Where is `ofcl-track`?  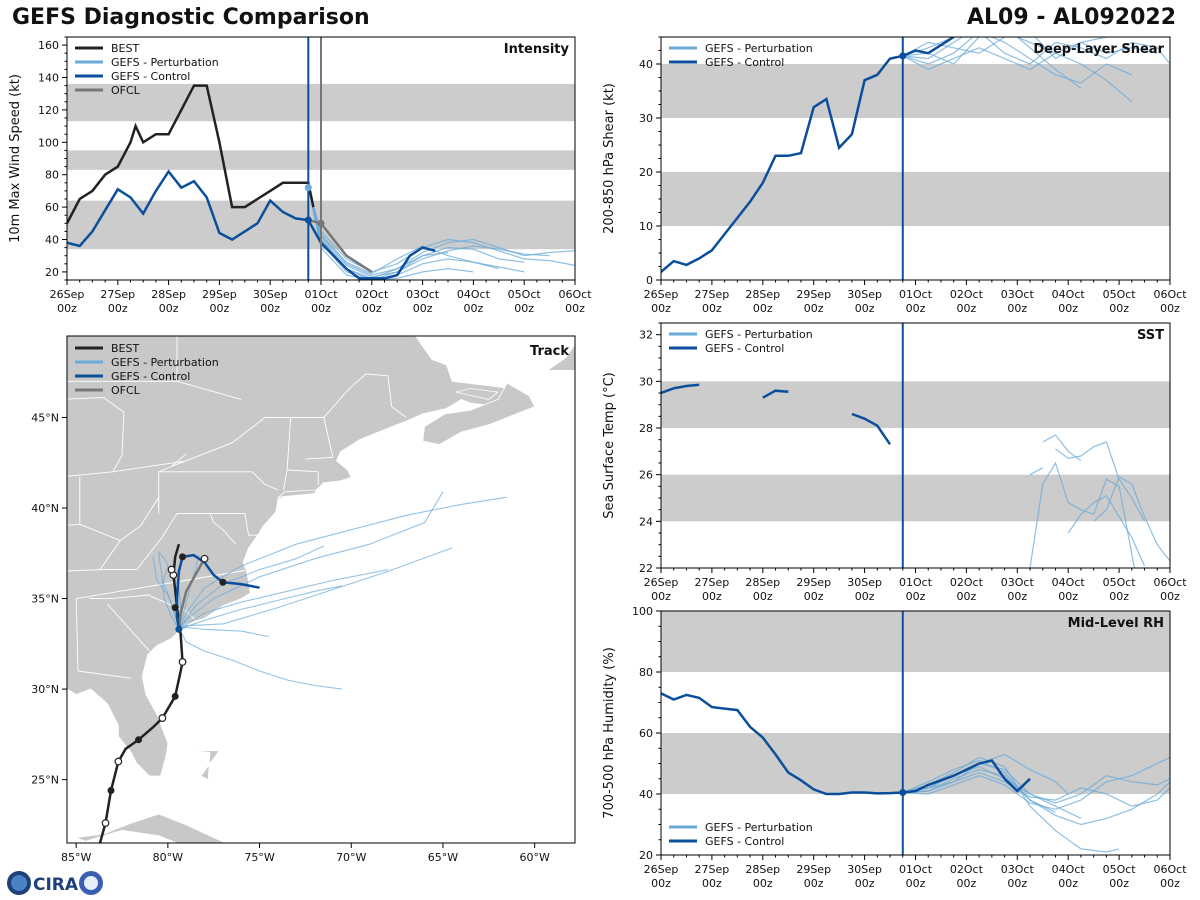 ofcl-track is located at coordinates (191, 593).